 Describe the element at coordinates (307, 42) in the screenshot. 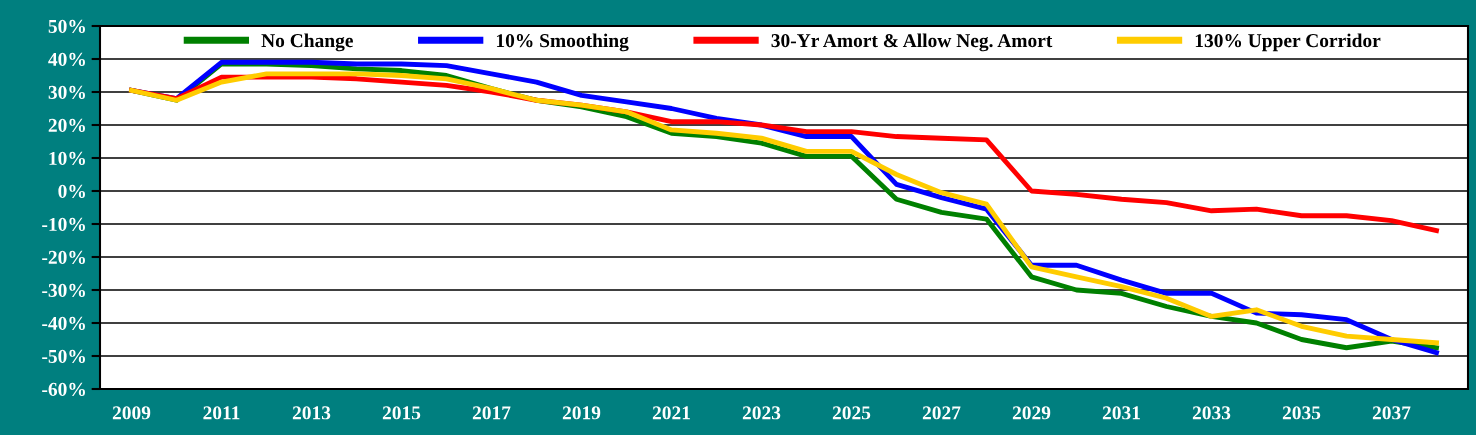

I see `legend-label: No Change` at that location.